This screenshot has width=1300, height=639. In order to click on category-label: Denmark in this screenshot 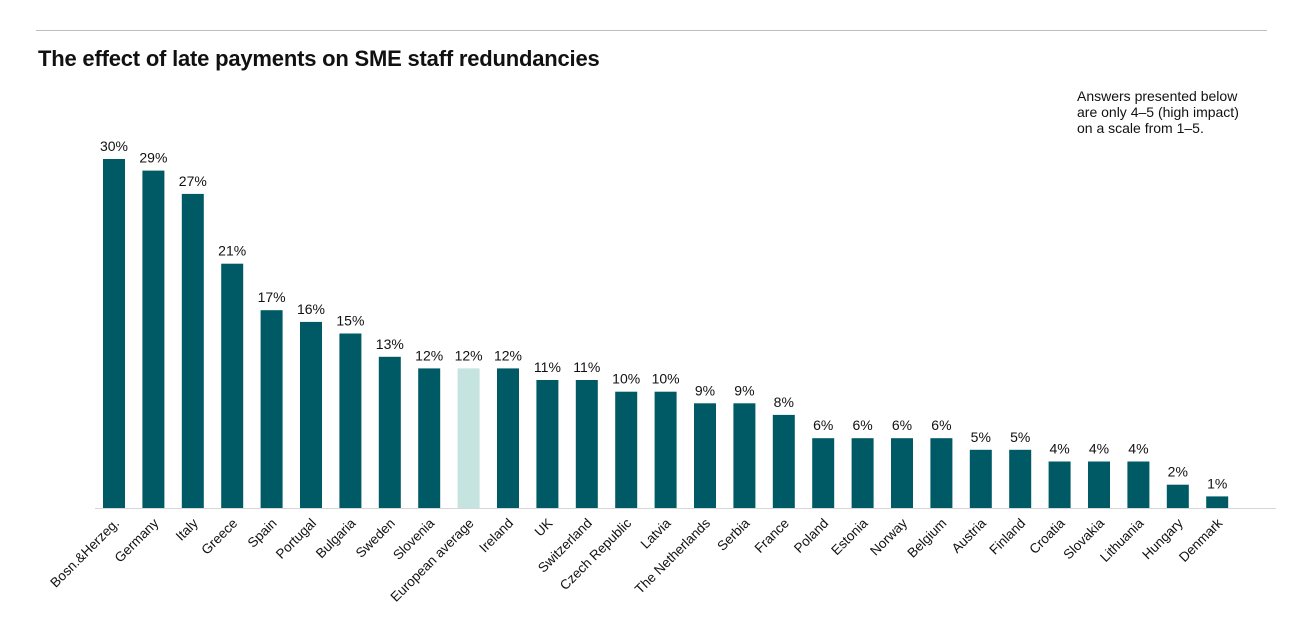, I will do `click(1201, 540)`.